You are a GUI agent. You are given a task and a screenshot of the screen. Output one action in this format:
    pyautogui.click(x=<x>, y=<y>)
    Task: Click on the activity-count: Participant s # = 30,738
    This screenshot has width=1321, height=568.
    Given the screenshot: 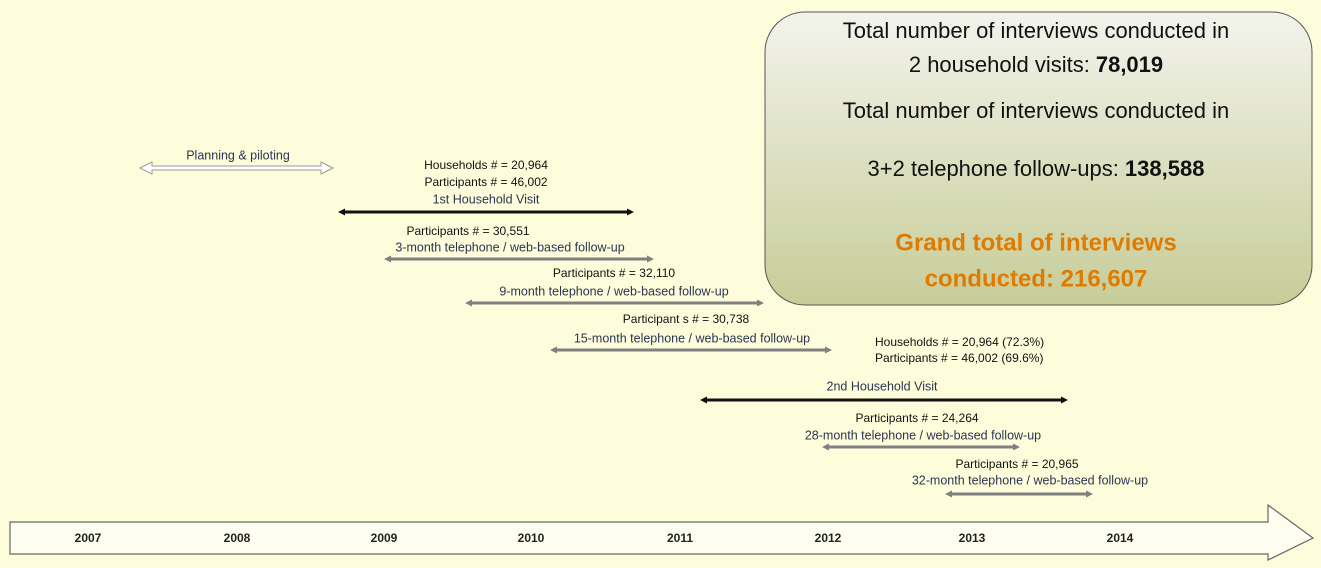 What is the action you would take?
    pyautogui.click(x=686, y=319)
    